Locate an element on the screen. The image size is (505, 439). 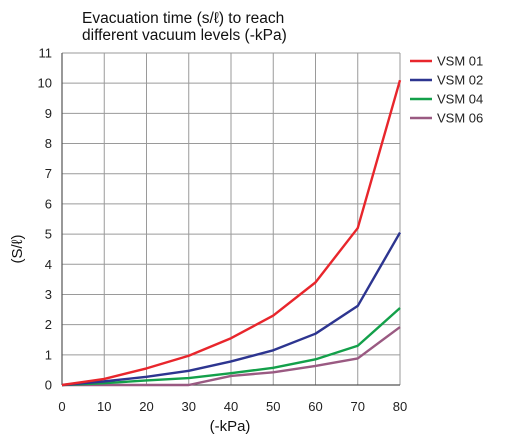
x-tick-label: 40 is located at coordinates (231, 406).